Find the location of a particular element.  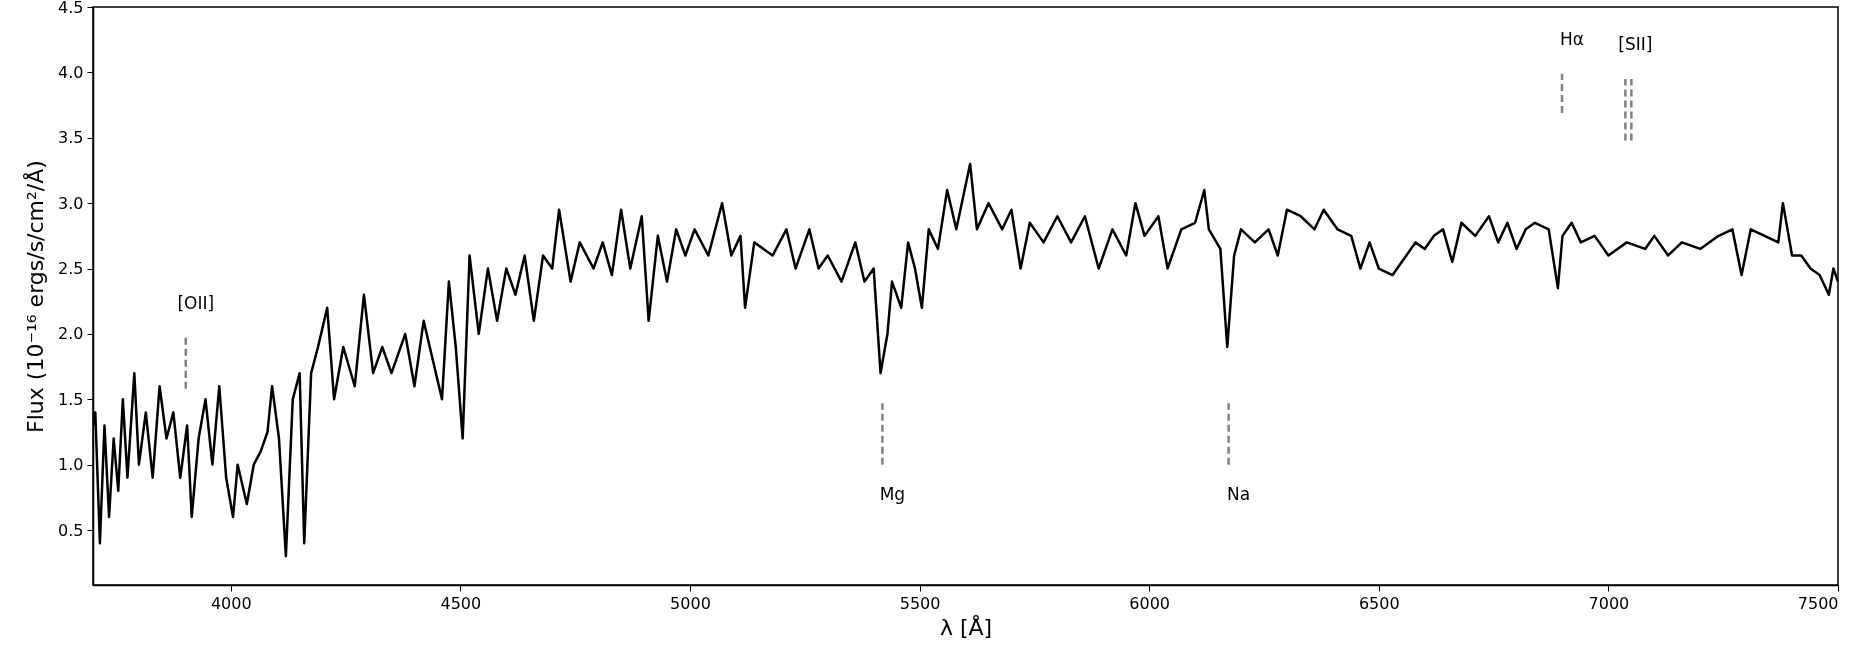

x-tick-label: 7500 is located at coordinates (1818, 603).